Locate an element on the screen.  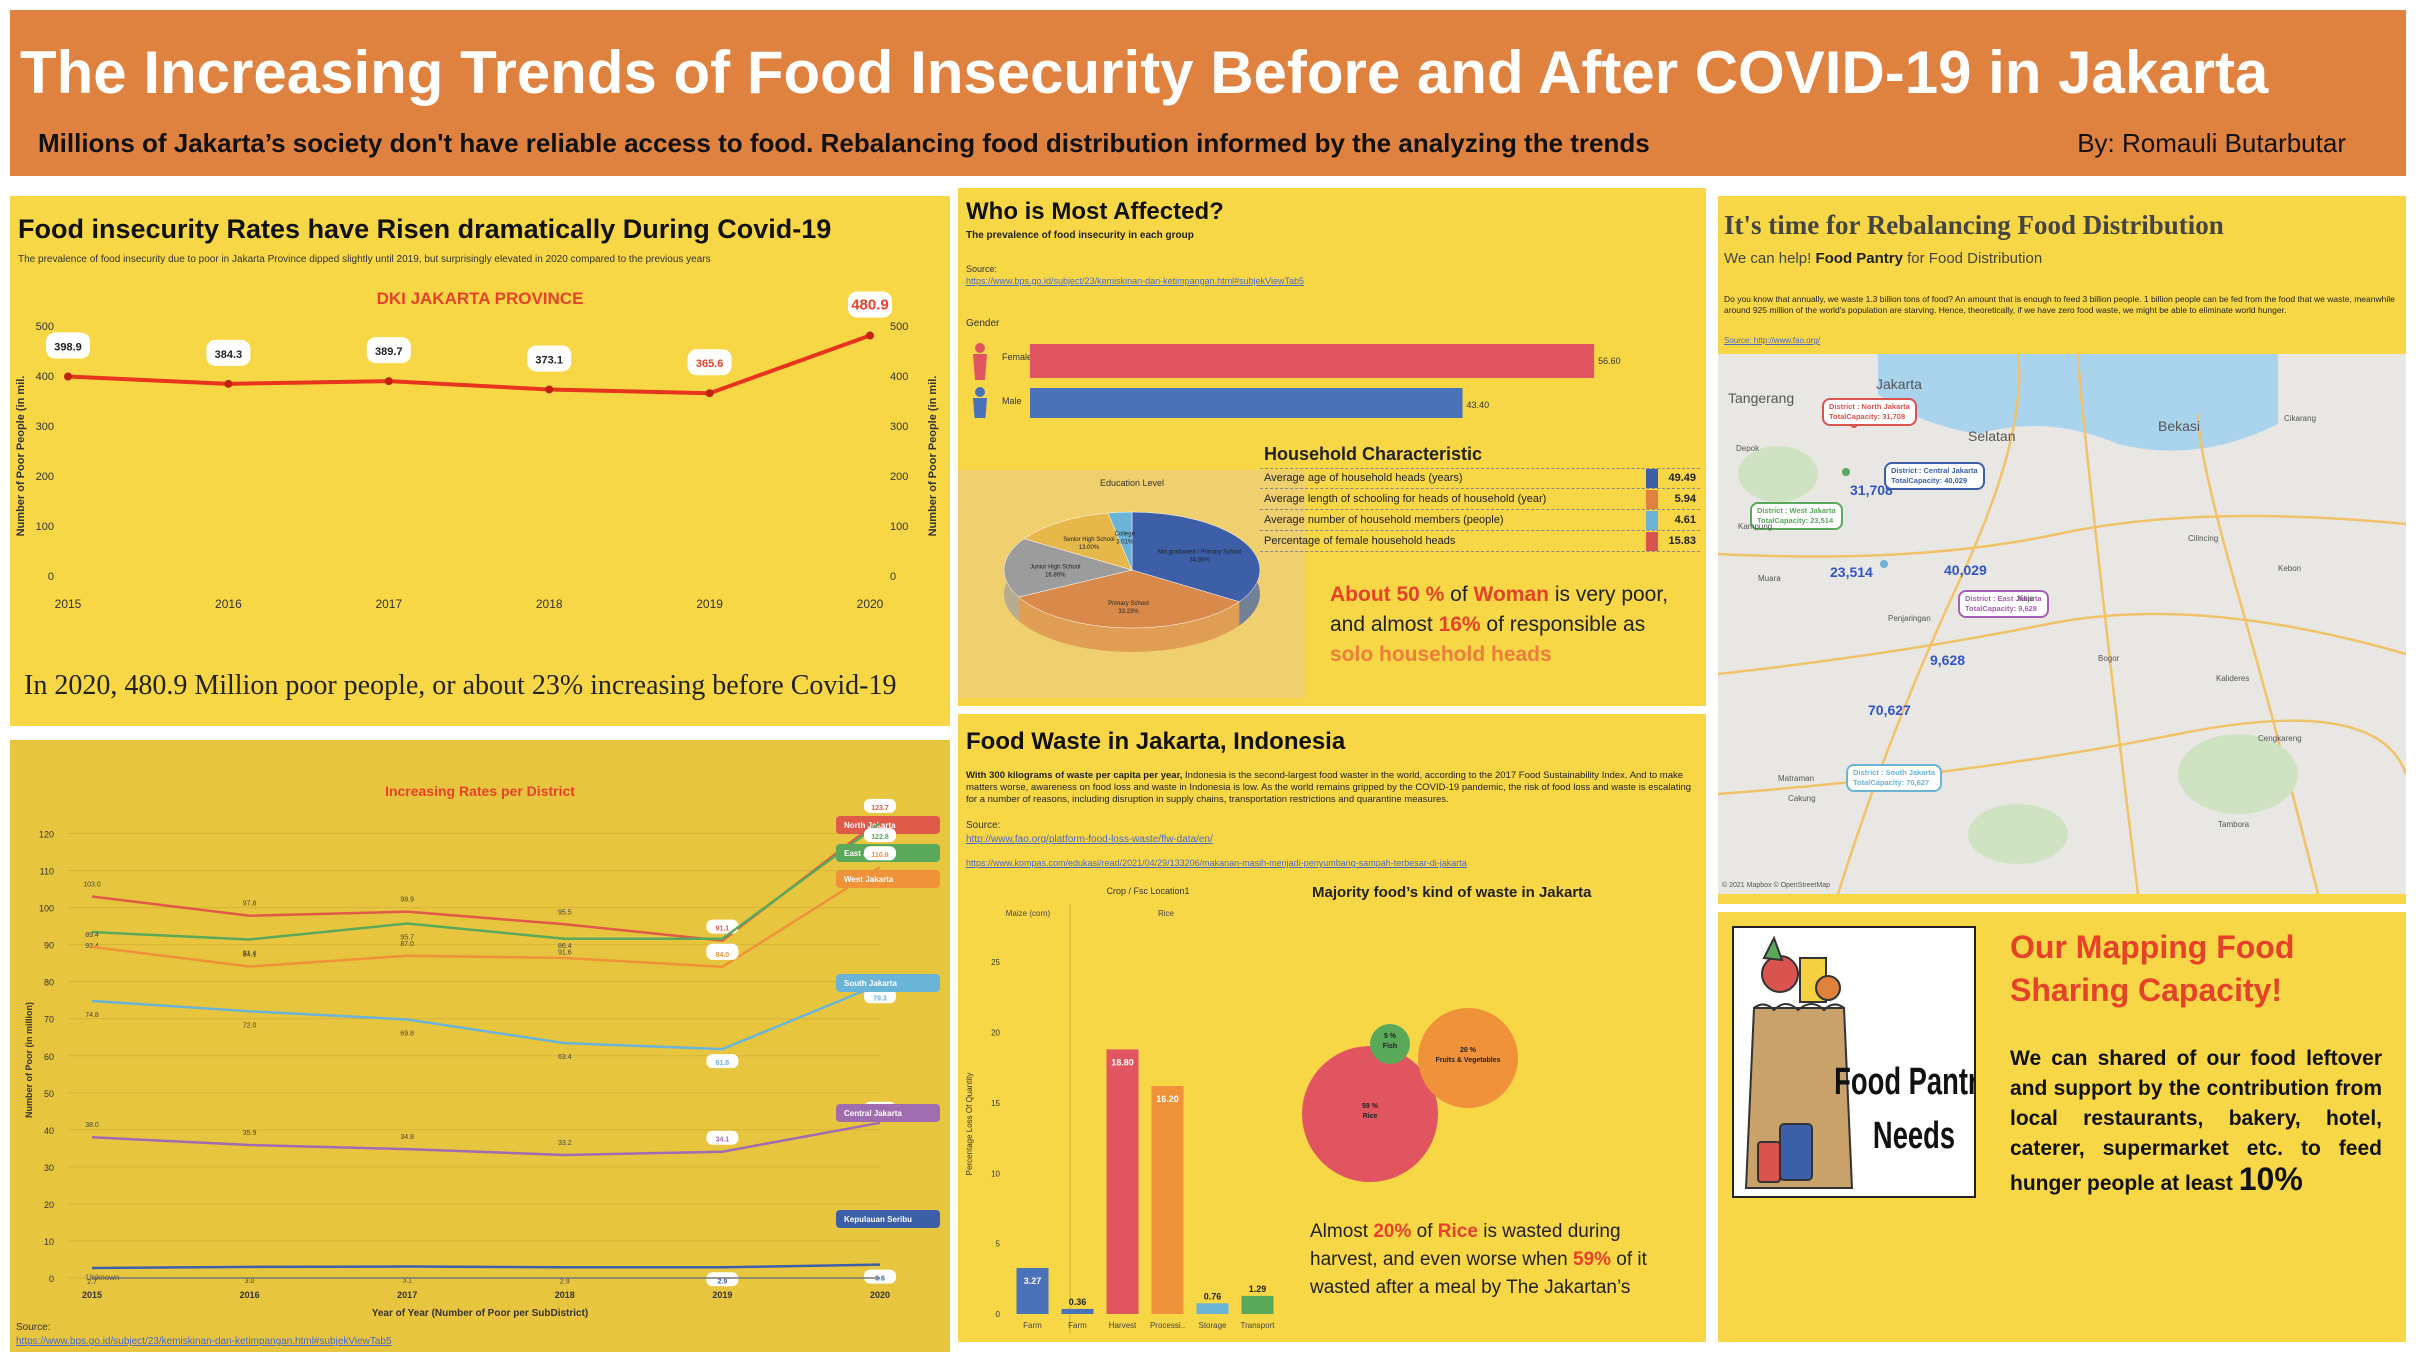
chart5-bar is located at coordinates (1077, 1311).